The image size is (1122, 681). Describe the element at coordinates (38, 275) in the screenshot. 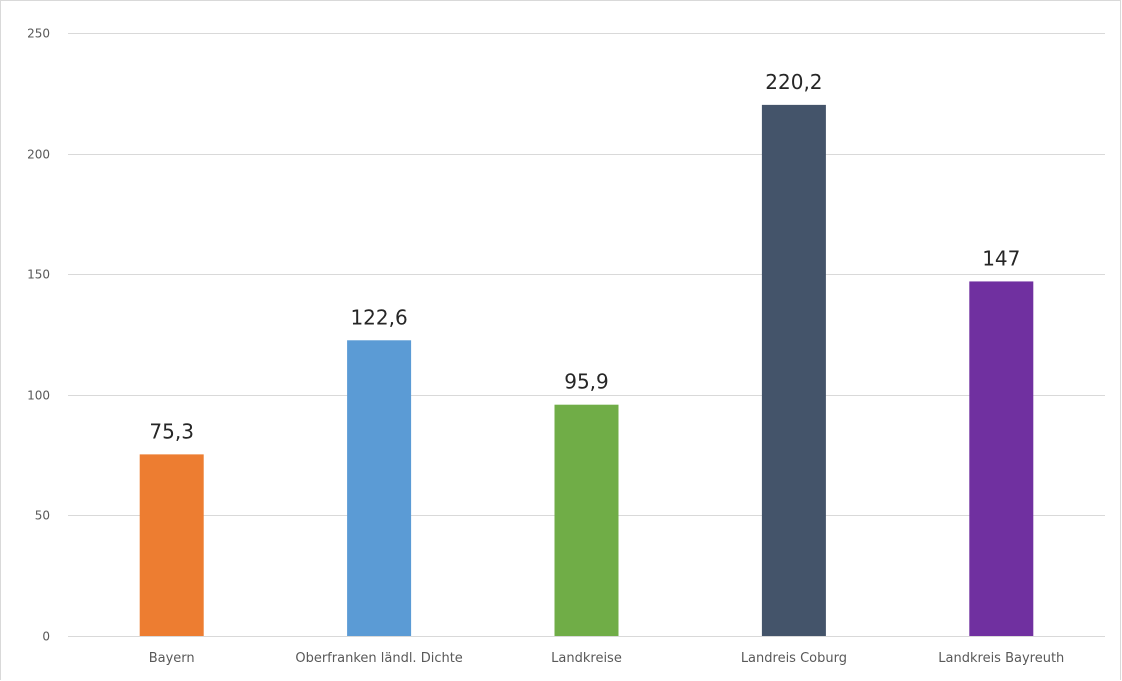

I see `y-tick-label: 150` at that location.